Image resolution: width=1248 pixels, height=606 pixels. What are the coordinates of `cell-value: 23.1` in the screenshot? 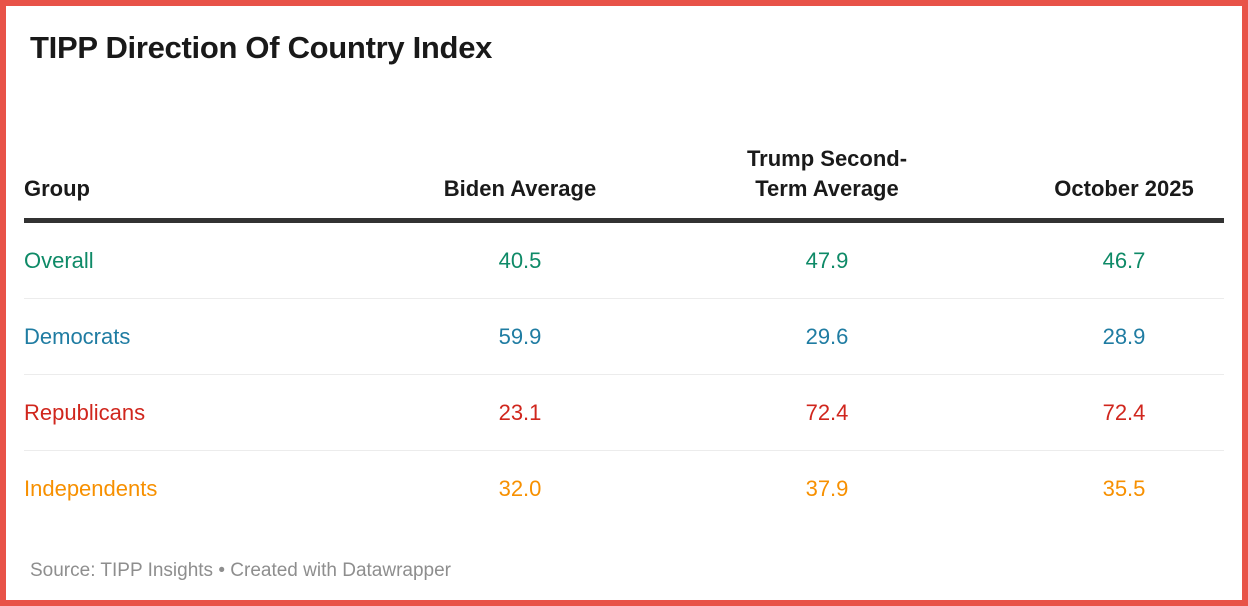 It's located at (520, 412).